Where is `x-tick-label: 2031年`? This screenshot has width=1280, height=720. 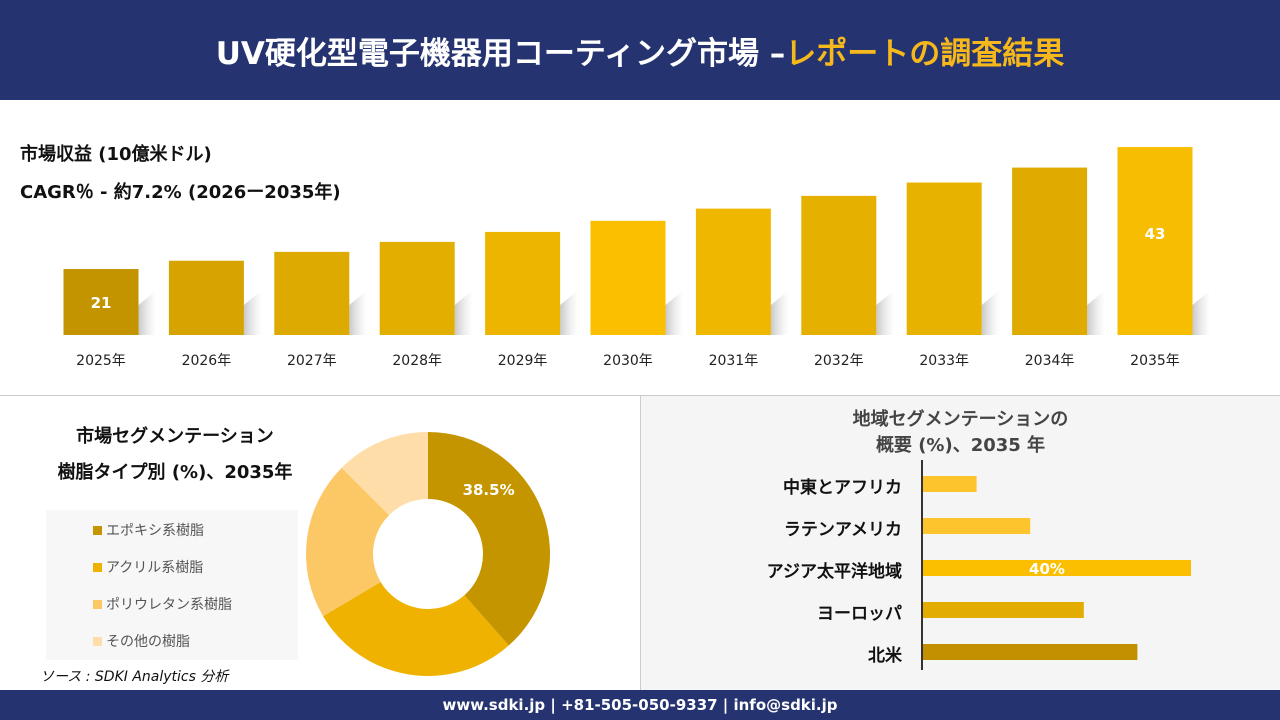
x-tick-label: 2031年 is located at coordinates (734, 361).